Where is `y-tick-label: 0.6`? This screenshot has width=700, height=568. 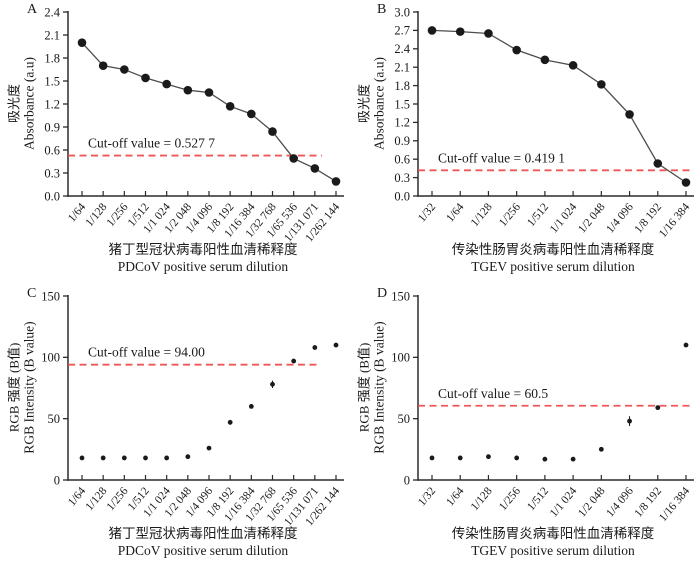
y-tick-label: 0.6 is located at coordinates (52, 150).